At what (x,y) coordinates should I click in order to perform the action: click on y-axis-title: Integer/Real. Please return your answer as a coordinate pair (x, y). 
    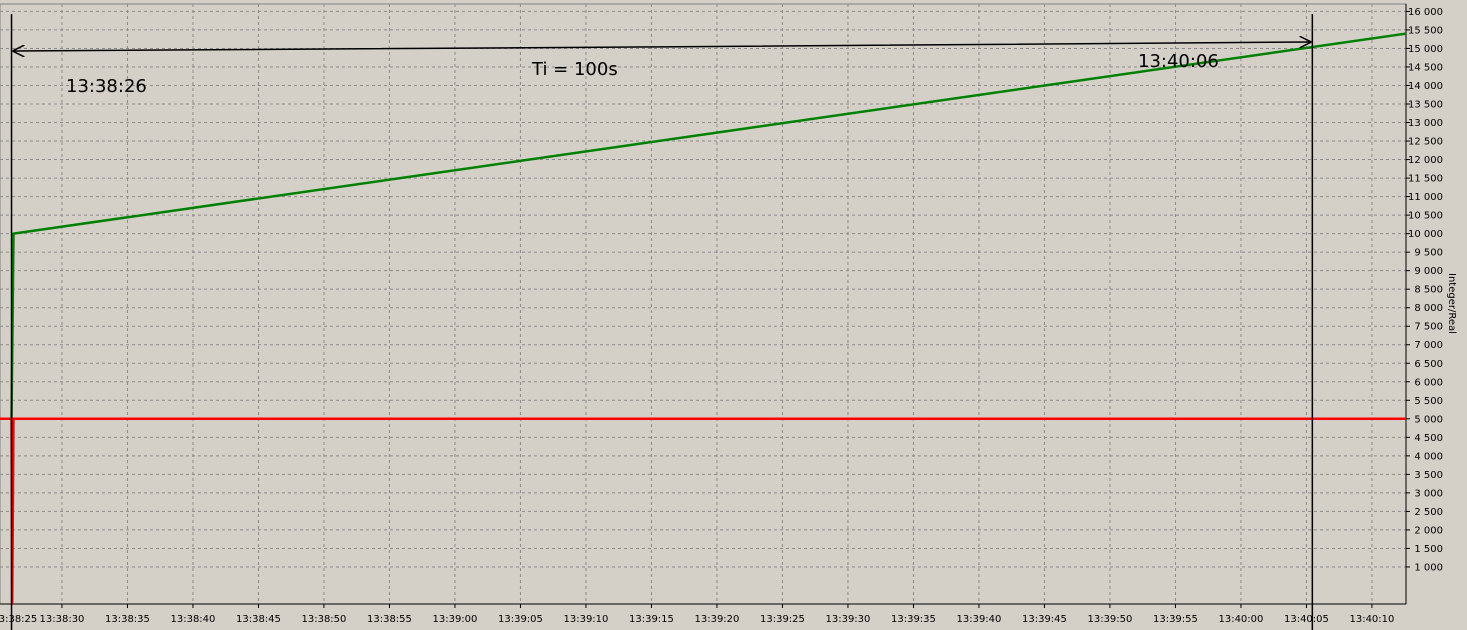
    Looking at the image, I should click on (1451, 303).